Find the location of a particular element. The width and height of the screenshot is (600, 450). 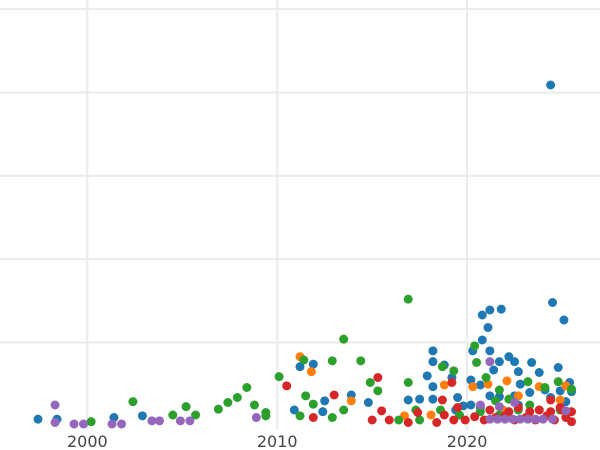

x-tick-label: 2010 is located at coordinates (277, 441).